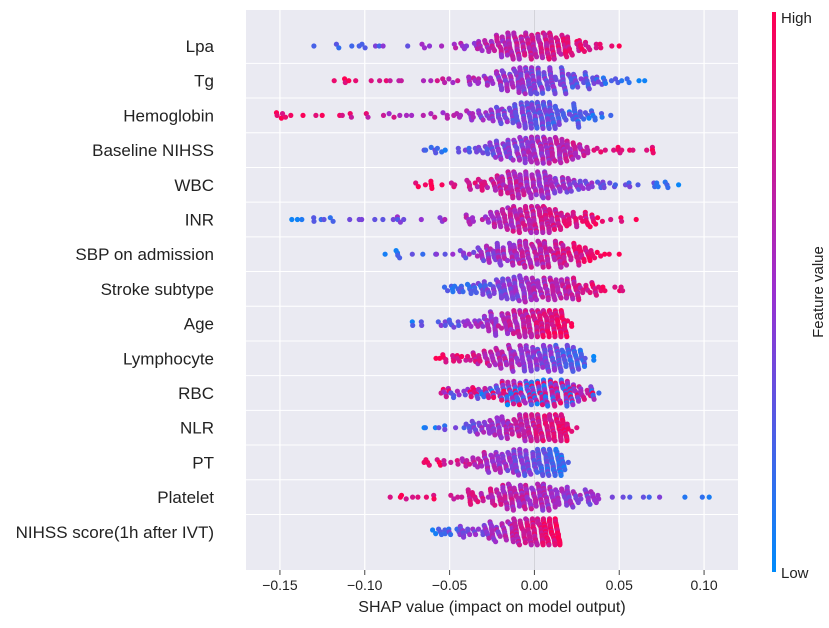 The height and width of the screenshot is (628, 829). What do you see at coordinates (534, 585) in the screenshot?
I see `x-tick-label: 0.00` at bounding box center [534, 585].